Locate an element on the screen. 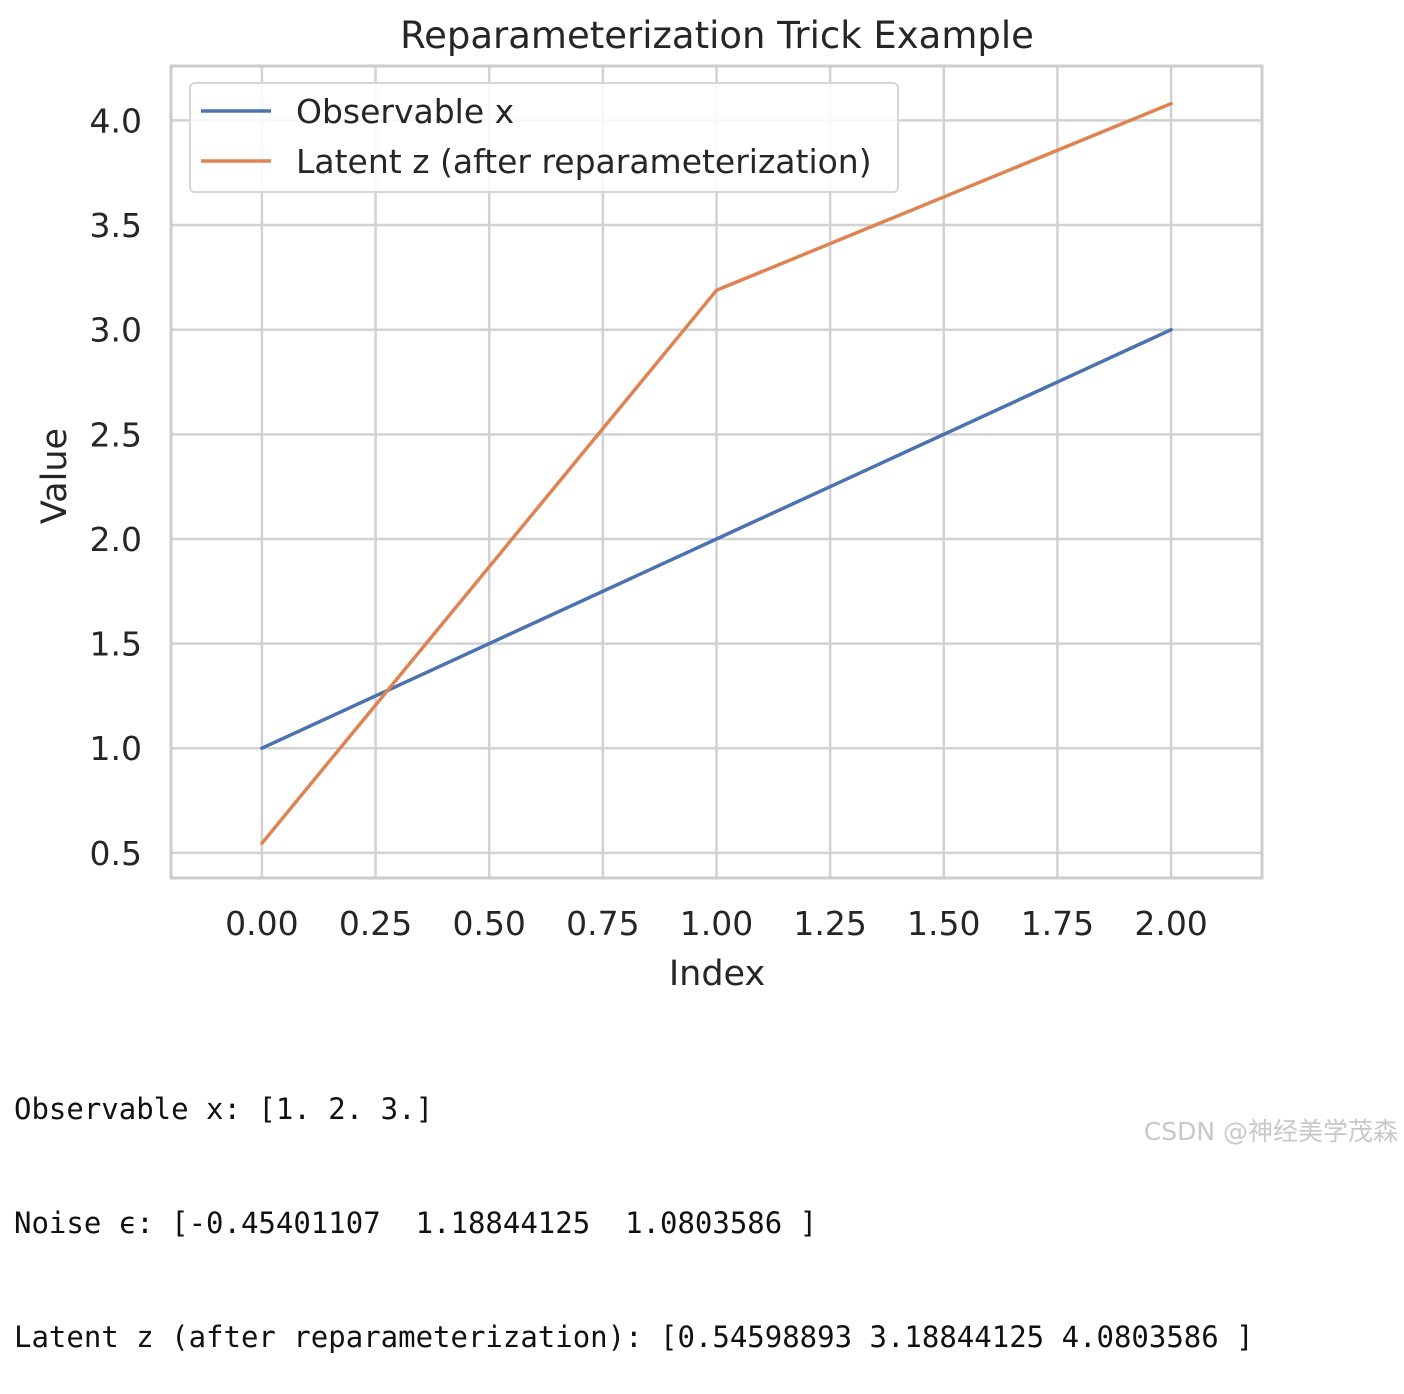 This screenshot has height=1394, width=1404. x-tick-label: 0.75 is located at coordinates (602, 923).